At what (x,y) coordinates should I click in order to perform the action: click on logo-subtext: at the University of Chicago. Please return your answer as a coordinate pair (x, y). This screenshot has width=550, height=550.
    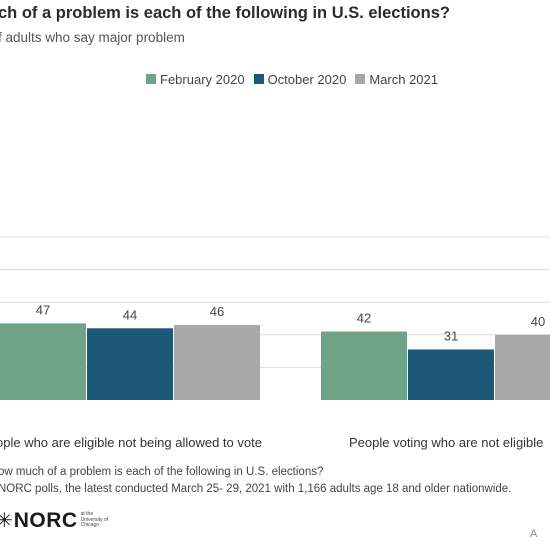
    Looking at the image, I should click on (94, 520).